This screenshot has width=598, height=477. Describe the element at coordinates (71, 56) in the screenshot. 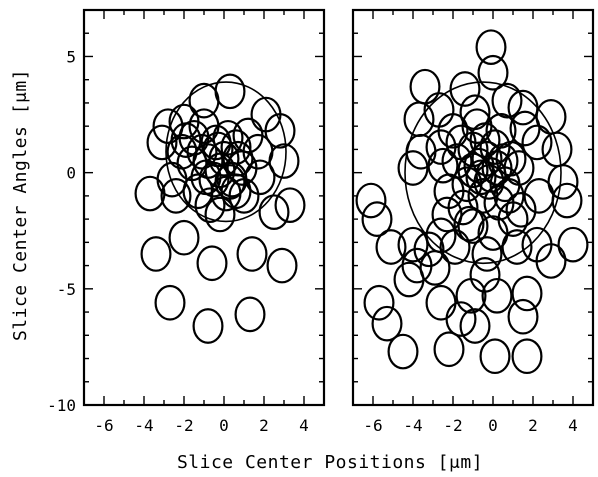

I see `y-tick-label: 5` at that location.